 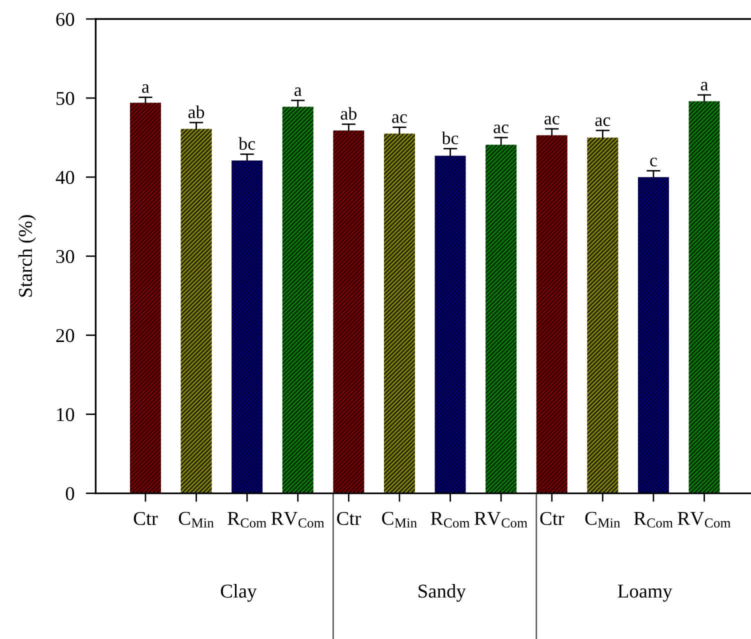 I want to click on x-tick-label: Loamy, so click(x=645, y=593).